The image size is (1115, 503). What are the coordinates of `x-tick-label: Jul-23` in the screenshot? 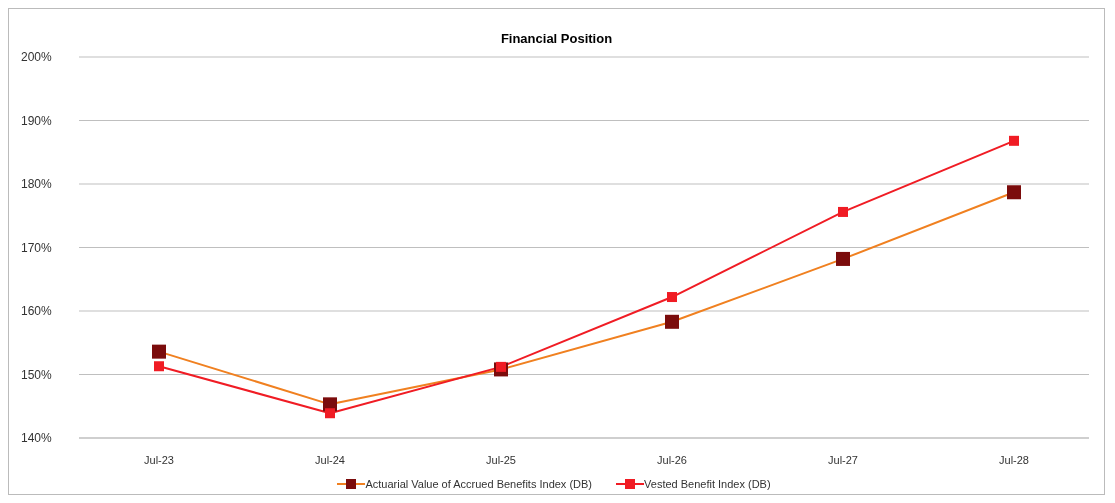 It's located at (159, 459).